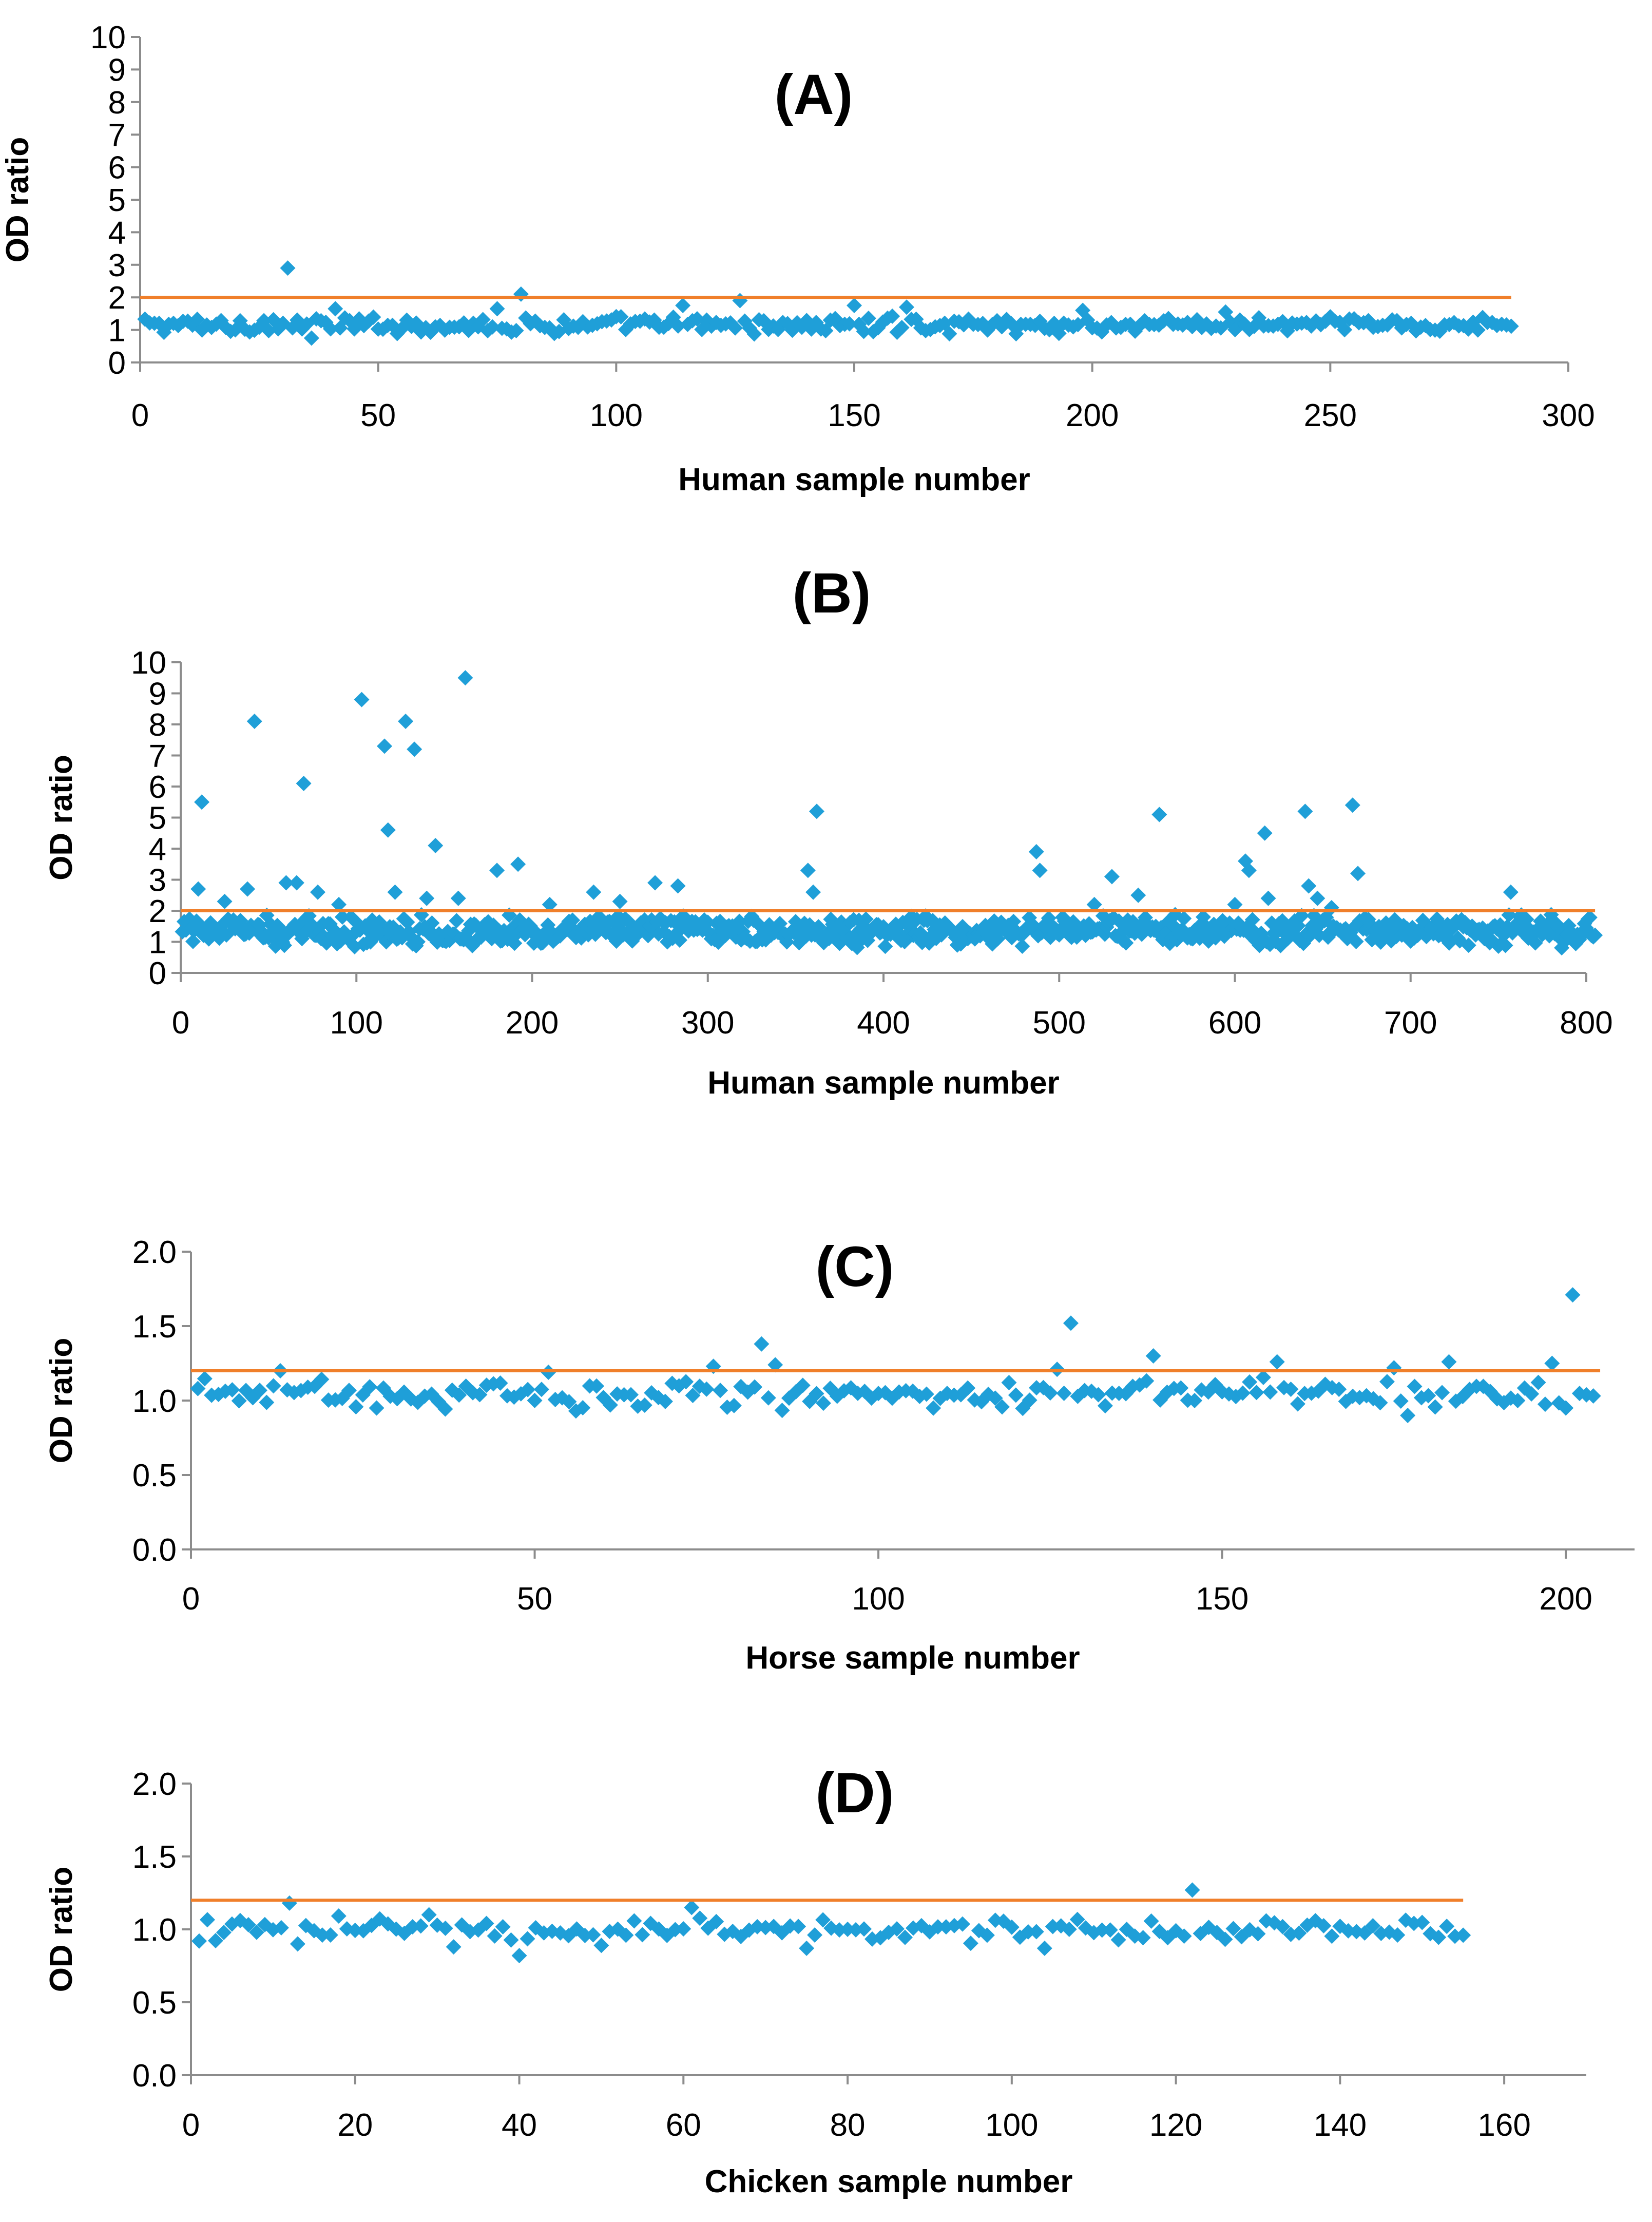 This screenshot has width=1652, height=2222. I want to click on panel-title: (C), so click(855, 1266).